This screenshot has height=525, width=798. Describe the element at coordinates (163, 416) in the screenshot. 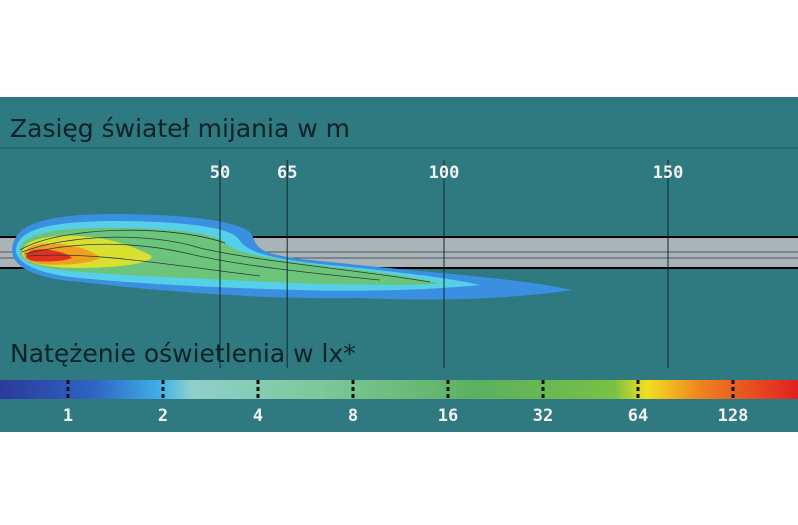

I see `scale-label: 2` at that location.